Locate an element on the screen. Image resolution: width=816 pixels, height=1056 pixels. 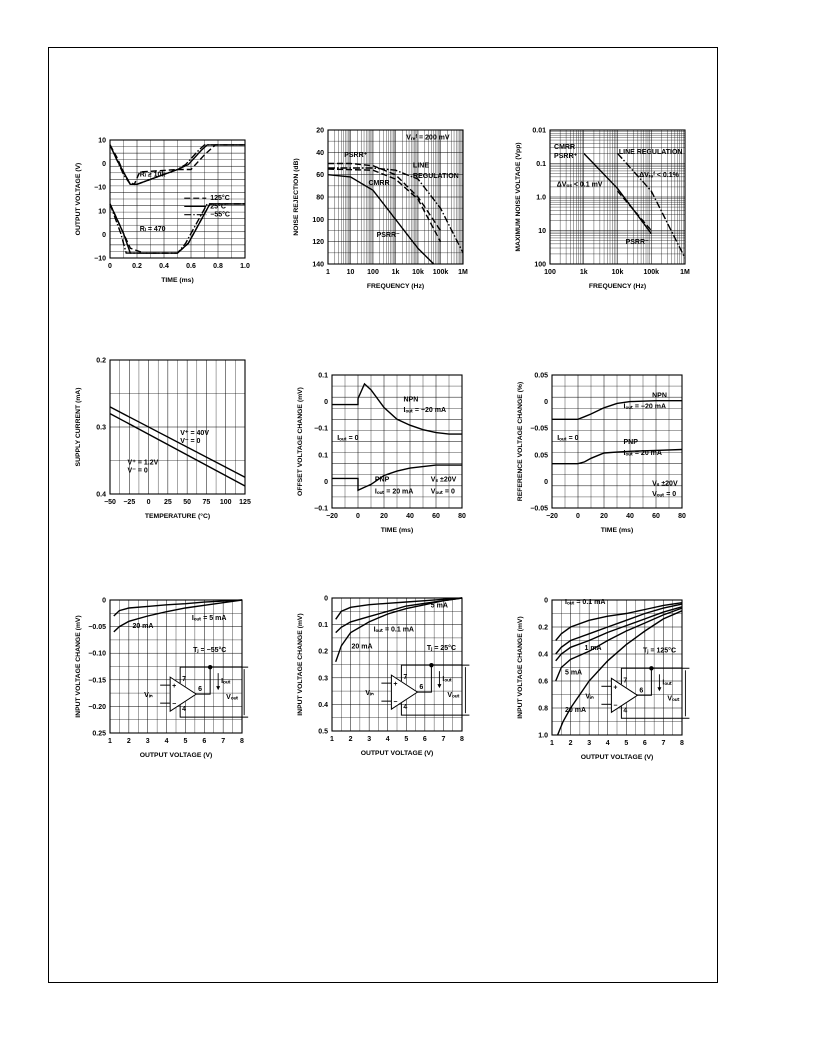
x-tick-label: 1.0 is located at coordinates (245, 266).